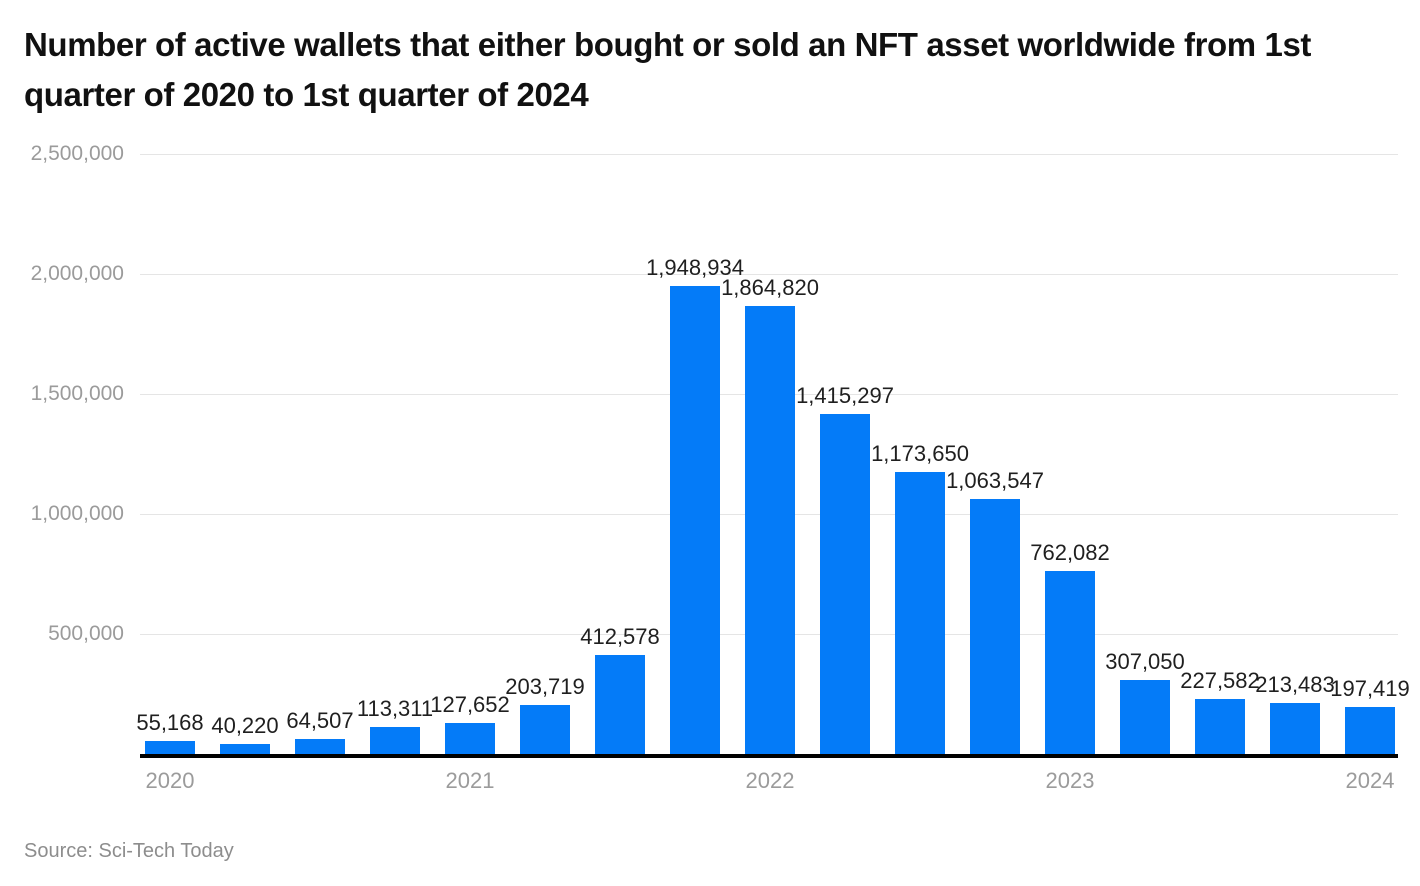 This screenshot has width=1420, height=886. I want to click on bar-q3-2023, so click(1220, 726).